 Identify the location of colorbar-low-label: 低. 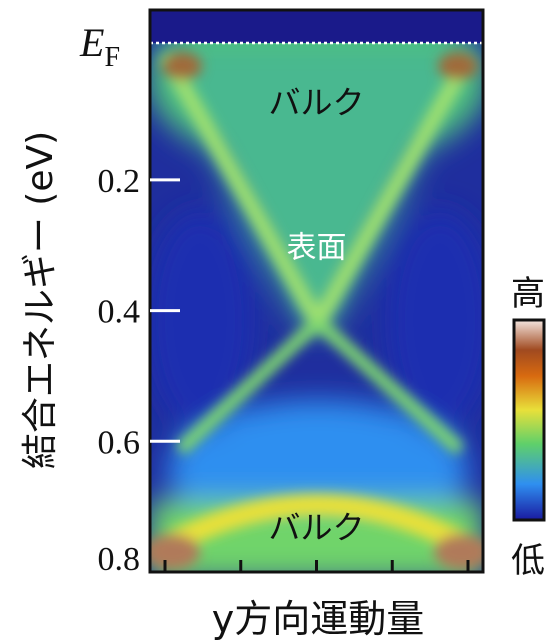
(528, 561).